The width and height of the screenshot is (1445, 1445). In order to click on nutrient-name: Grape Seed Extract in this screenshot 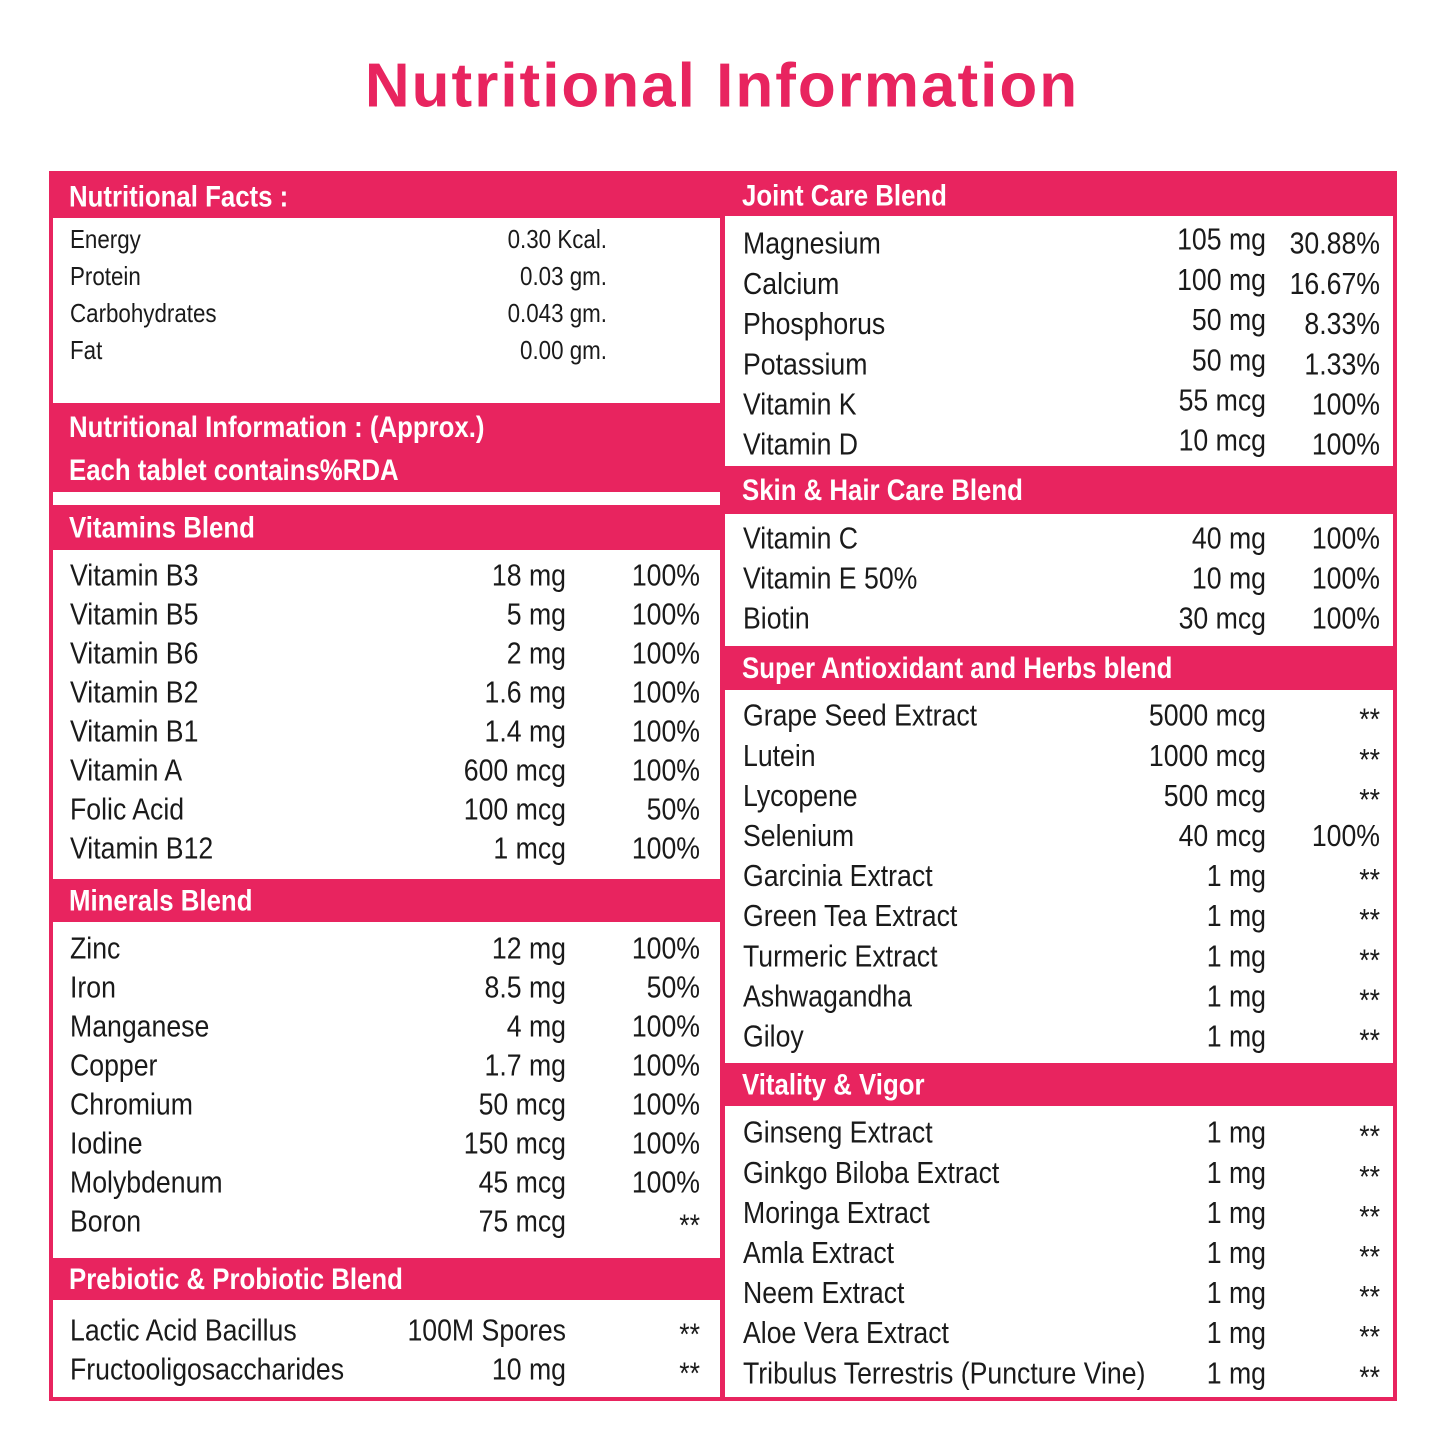, I will do `click(860, 716)`.